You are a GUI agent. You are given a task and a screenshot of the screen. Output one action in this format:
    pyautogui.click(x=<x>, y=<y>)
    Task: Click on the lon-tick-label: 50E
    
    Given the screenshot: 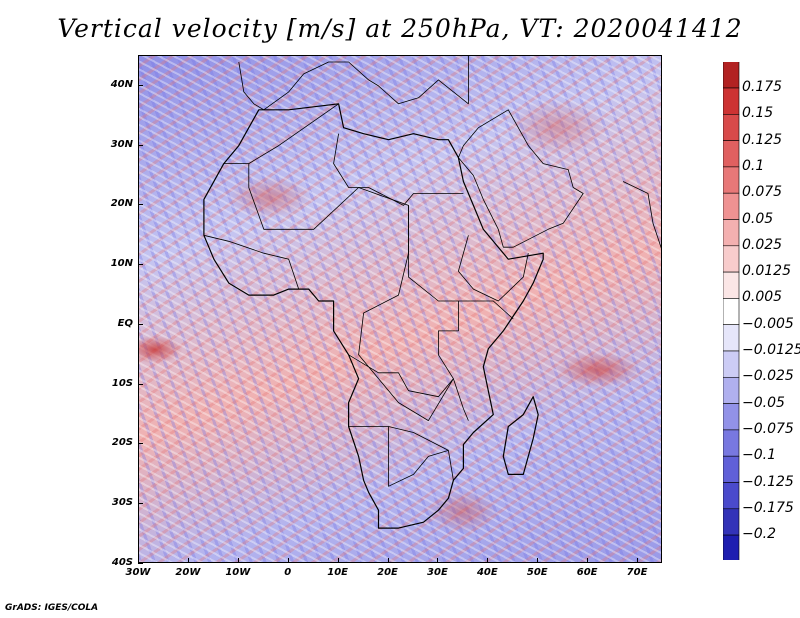 What is the action you would take?
    pyautogui.click(x=537, y=572)
    